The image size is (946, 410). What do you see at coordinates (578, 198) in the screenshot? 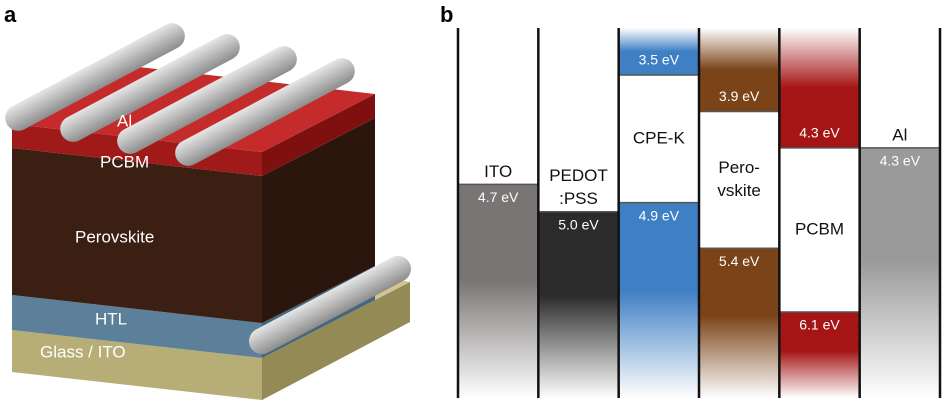
I see `material-name: :PSS` at bounding box center [578, 198].